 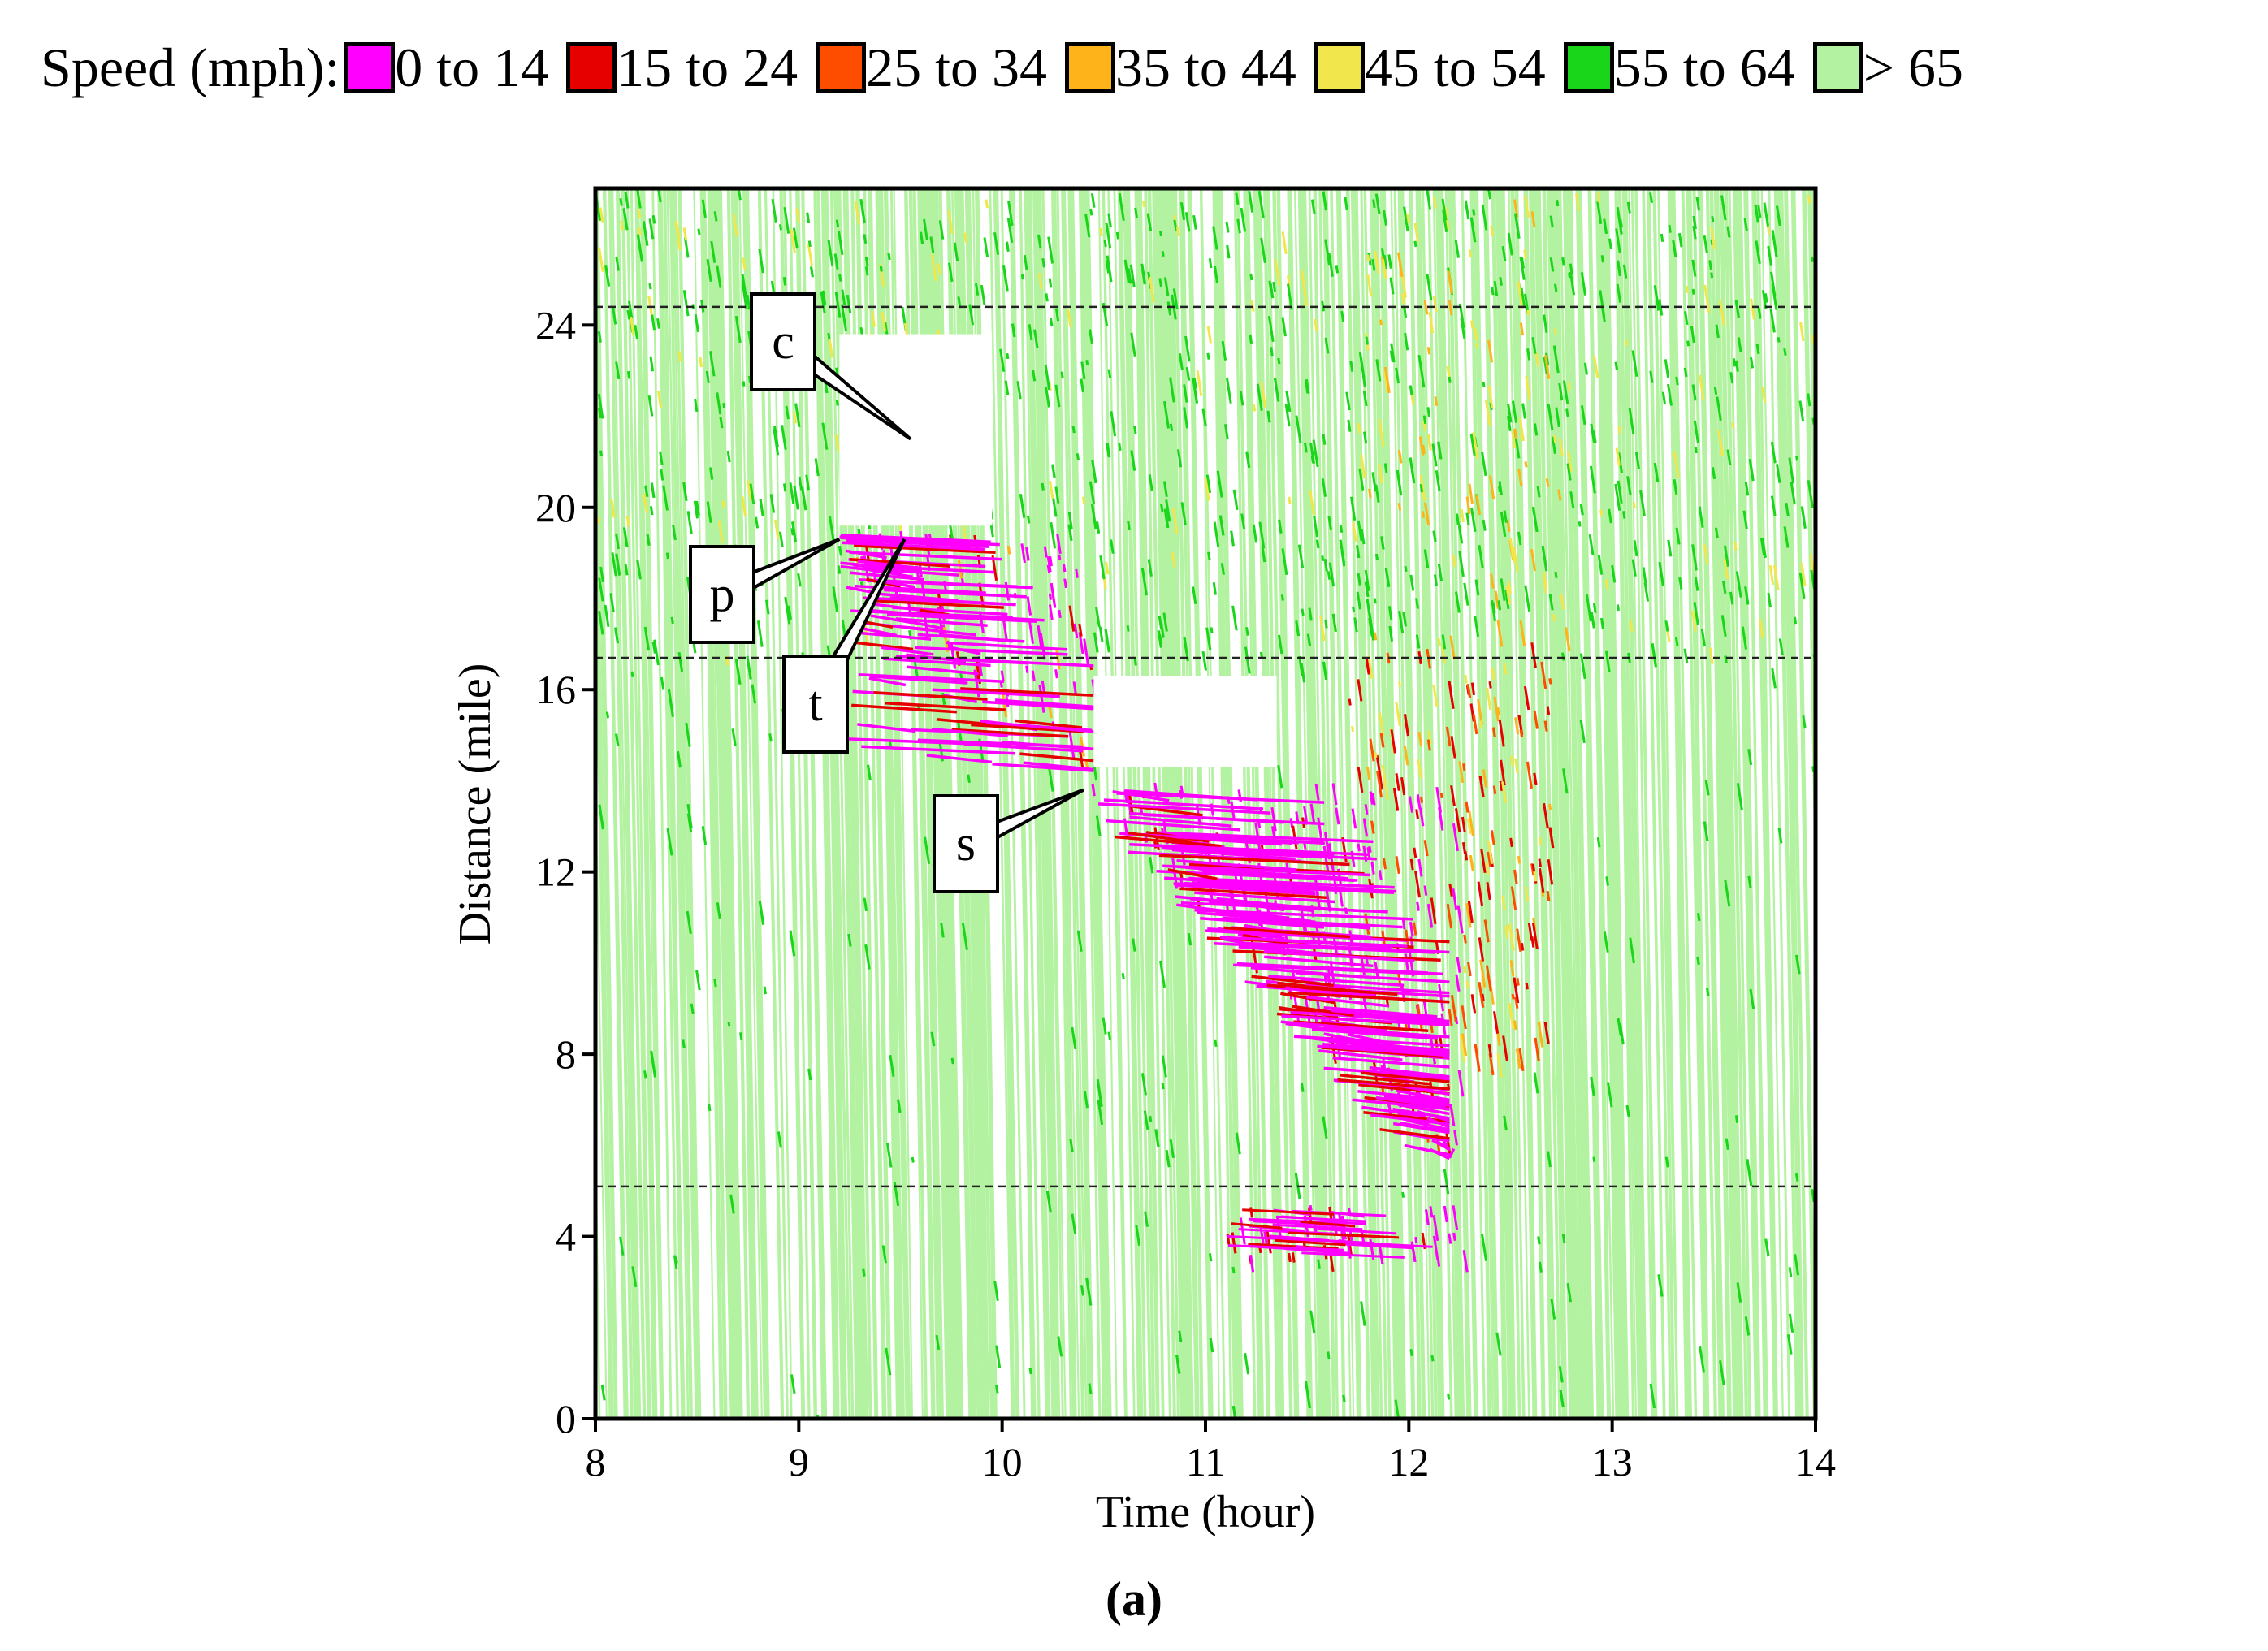 I want to click on legend-item-55-64: 55 to 64, so click(x=1679, y=68).